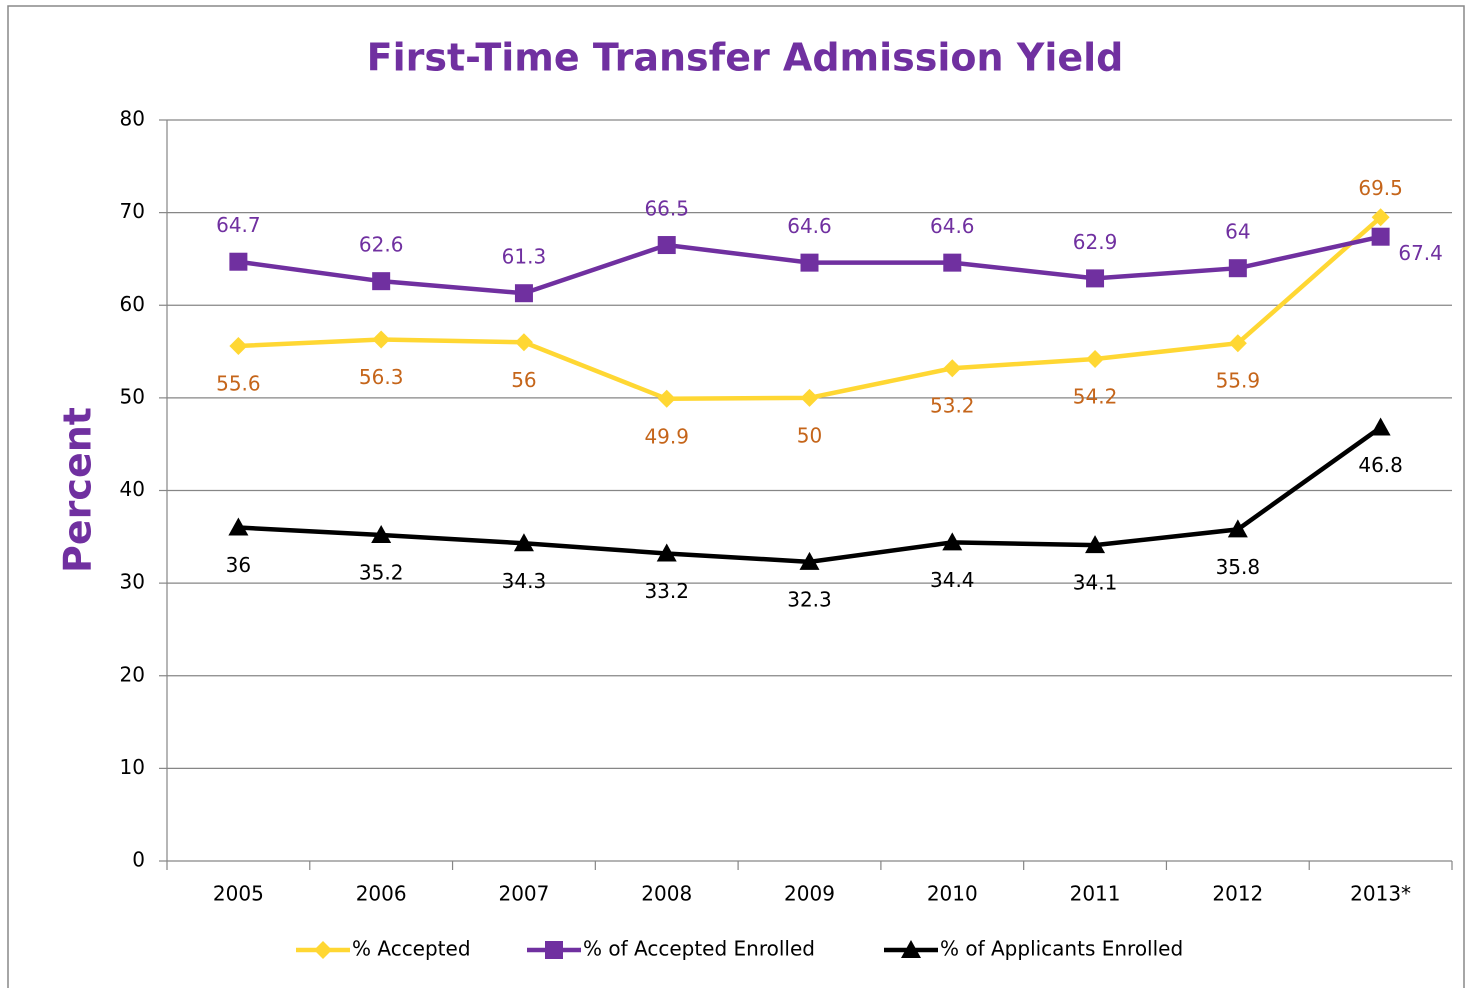 The width and height of the screenshot is (1468, 992). Describe the element at coordinates (381, 572) in the screenshot. I see `data-label: 35.2` at that location.